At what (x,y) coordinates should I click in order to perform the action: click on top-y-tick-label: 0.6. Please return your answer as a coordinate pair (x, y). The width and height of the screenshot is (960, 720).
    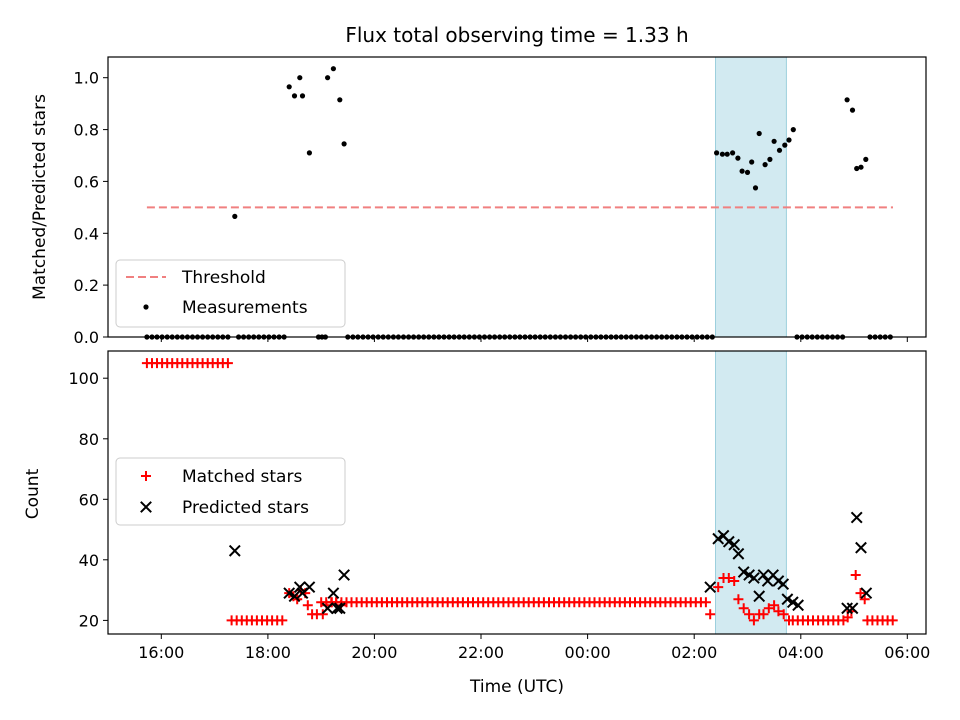
    Looking at the image, I should click on (86, 181).